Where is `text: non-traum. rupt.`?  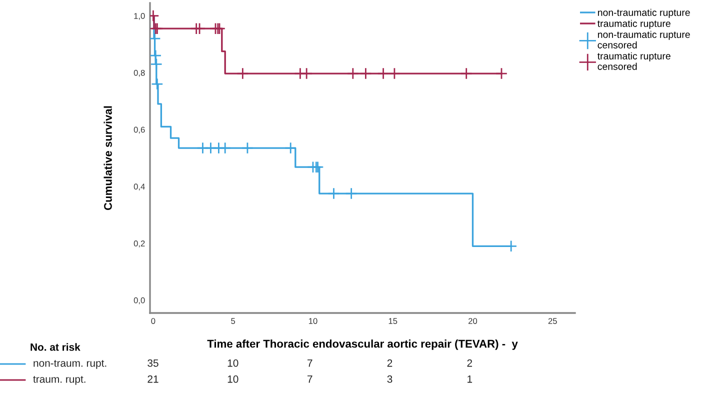
text: non-traum. rupt. is located at coordinates (70, 364).